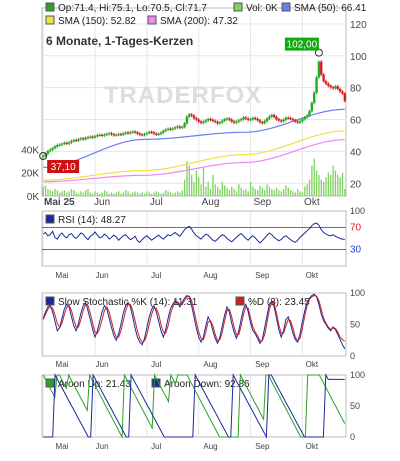 The height and width of the screenshot is (461, 400). What do you see at coordinates (102, 202) in the screenshot?
I see `x-axis-label: Jun` at bounding box center [102, 202].